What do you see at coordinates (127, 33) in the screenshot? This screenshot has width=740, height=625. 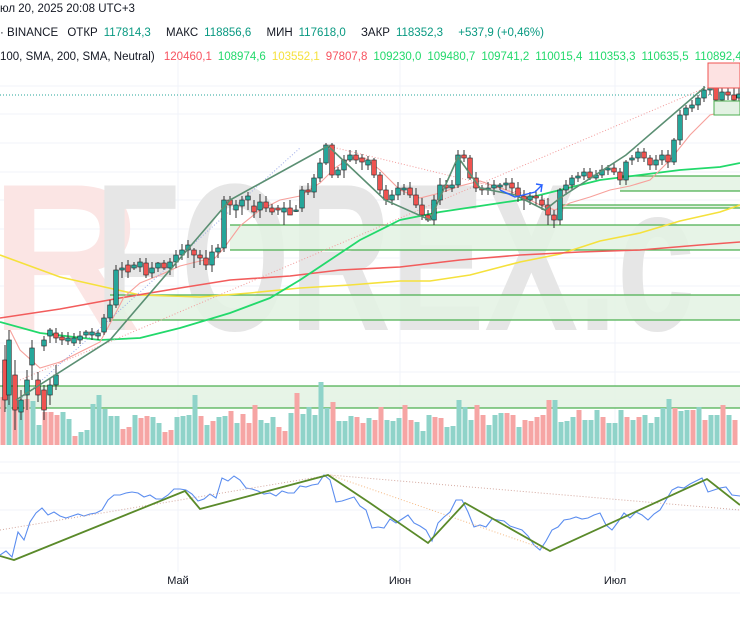 I see `open-value: 117814,3` at bounding box center [127, 33].